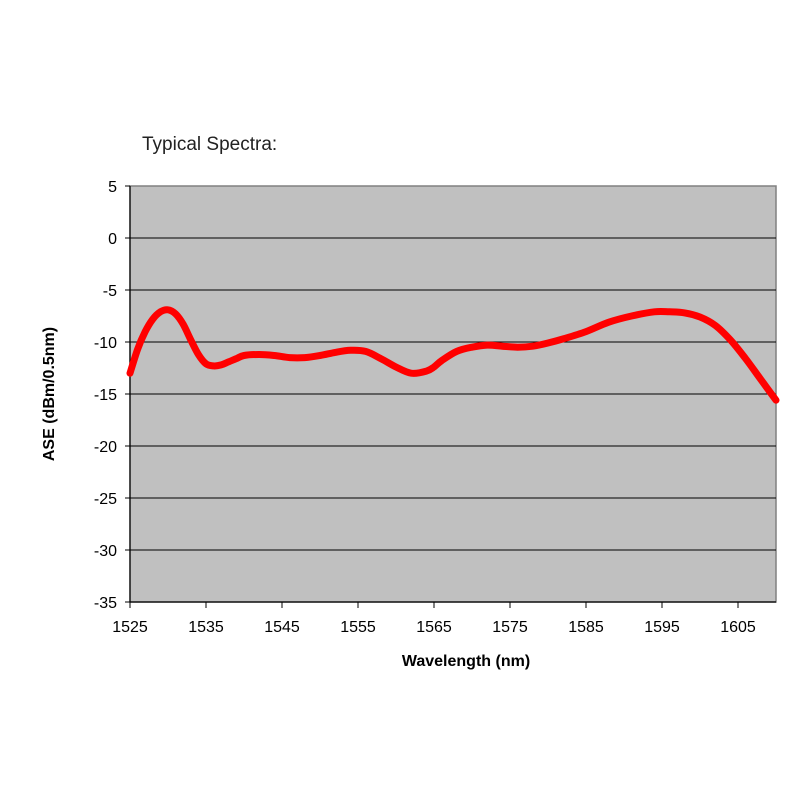  What do you see at coordinates (206, 627) in the screenshot?
I see `x-tick-label: 1535` at bounding box center [206, 627].